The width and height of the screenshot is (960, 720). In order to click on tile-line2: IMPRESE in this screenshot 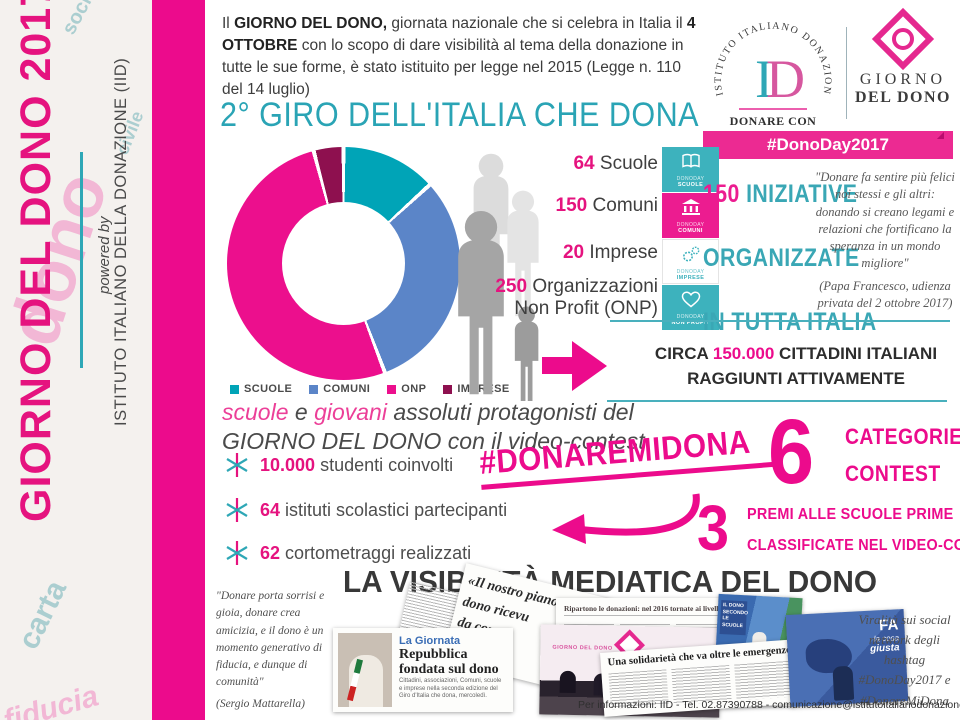, I will do `click(690, 278)`.